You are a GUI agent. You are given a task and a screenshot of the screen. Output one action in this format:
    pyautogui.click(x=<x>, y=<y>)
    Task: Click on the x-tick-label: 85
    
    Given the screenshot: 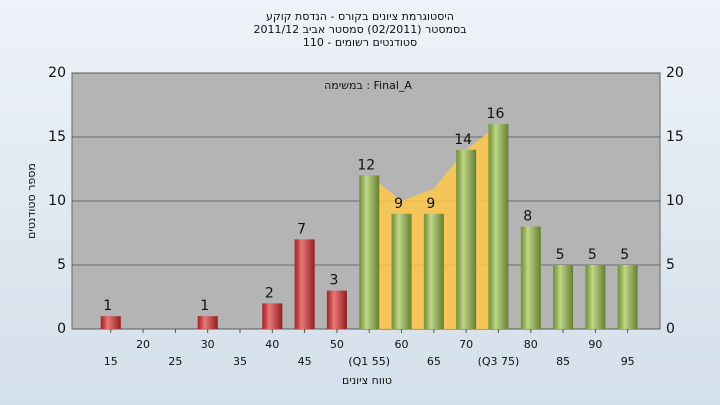 What is the action you would take?
    pyautogui.click(x=563, y=361)
    